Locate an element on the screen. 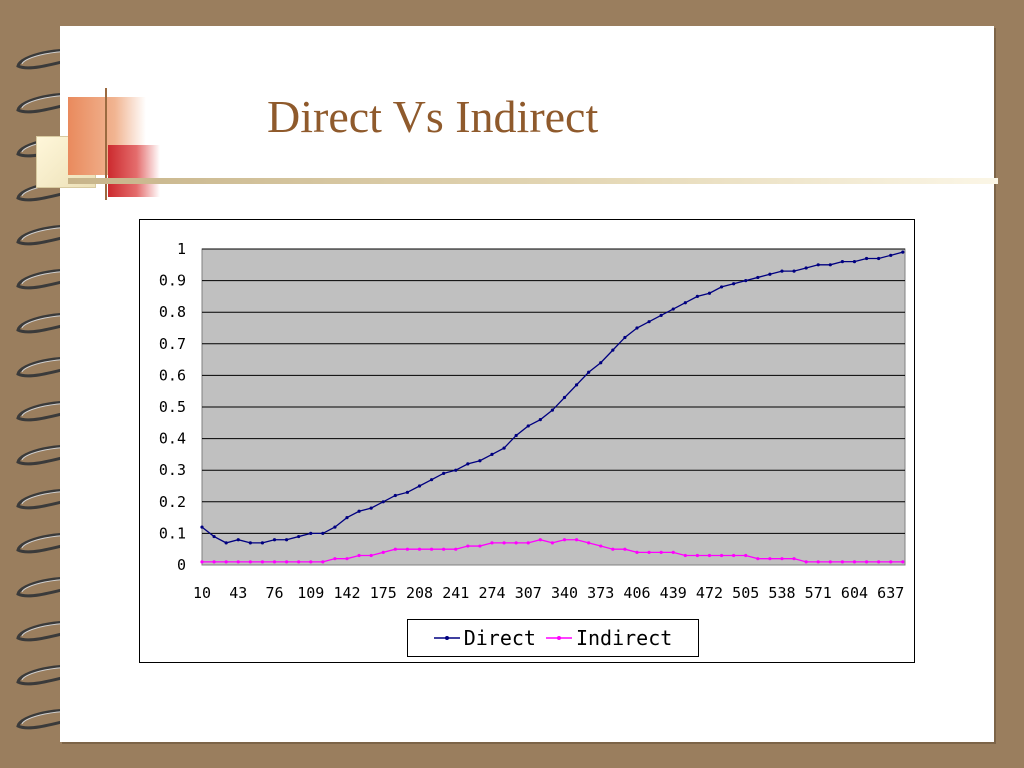 The height and width of the screenshot is (768, 1024). x-tick-label: 307 is located at coordinates (528, 593).